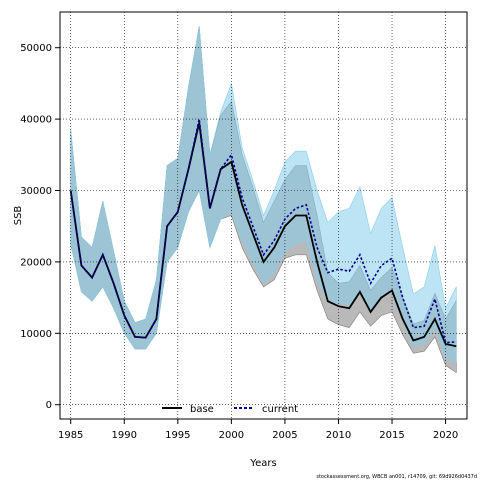  What do you see at coordinates (36, 334) in the screenshot?
I see `y-tick-label: 10000` at bounding box center [36, 334].